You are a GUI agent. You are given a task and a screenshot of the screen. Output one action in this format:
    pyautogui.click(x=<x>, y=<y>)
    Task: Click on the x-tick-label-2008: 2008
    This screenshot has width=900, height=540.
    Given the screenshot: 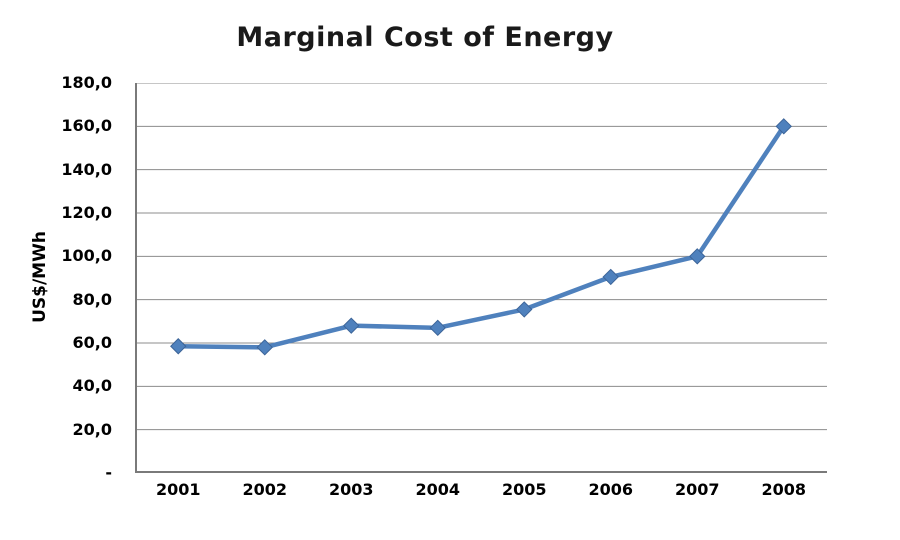 What is the action you would take?
    pyautogui.click(x=784, y=489)
    